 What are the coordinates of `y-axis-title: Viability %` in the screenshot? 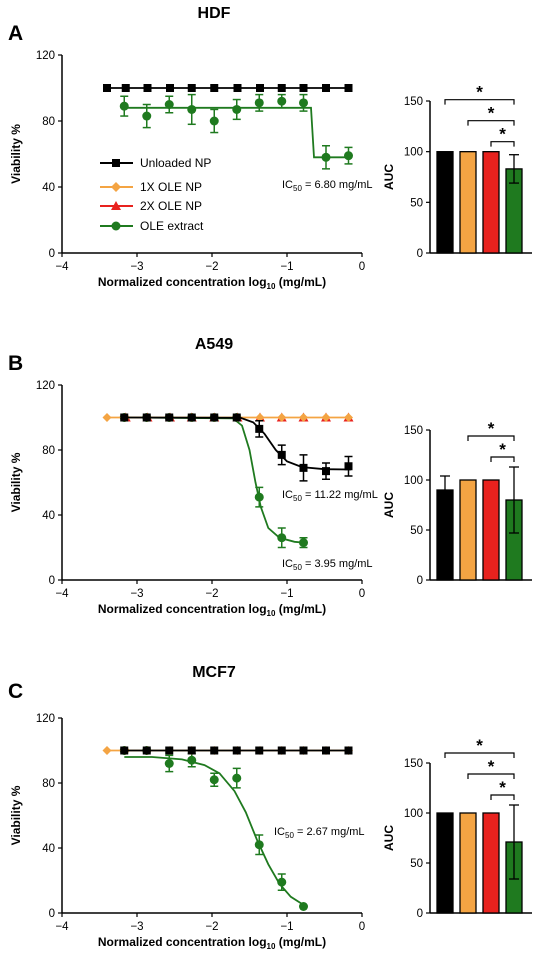 It's located at (16, 482).